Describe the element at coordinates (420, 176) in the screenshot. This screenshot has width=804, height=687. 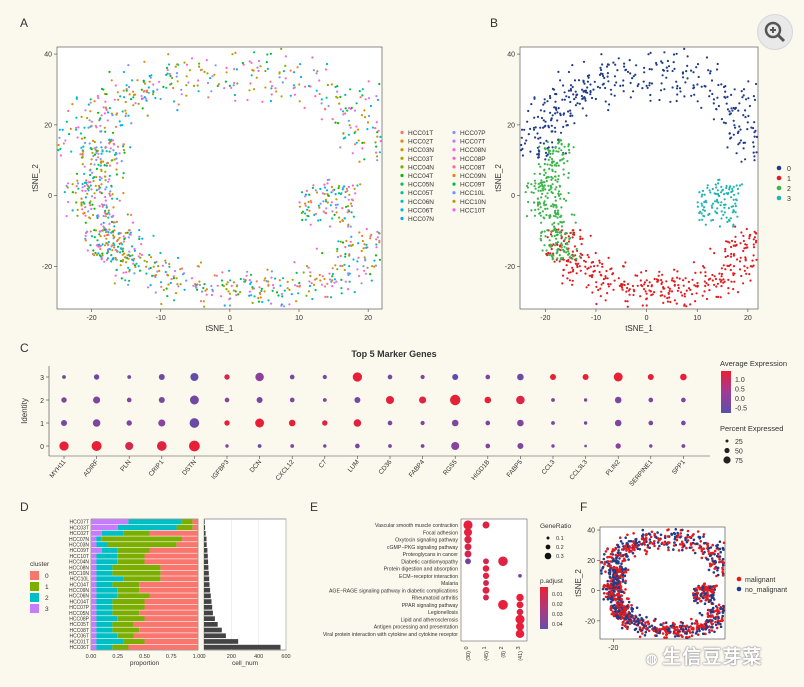
I see `panel-a-legend-label: HCC04T` at that location.